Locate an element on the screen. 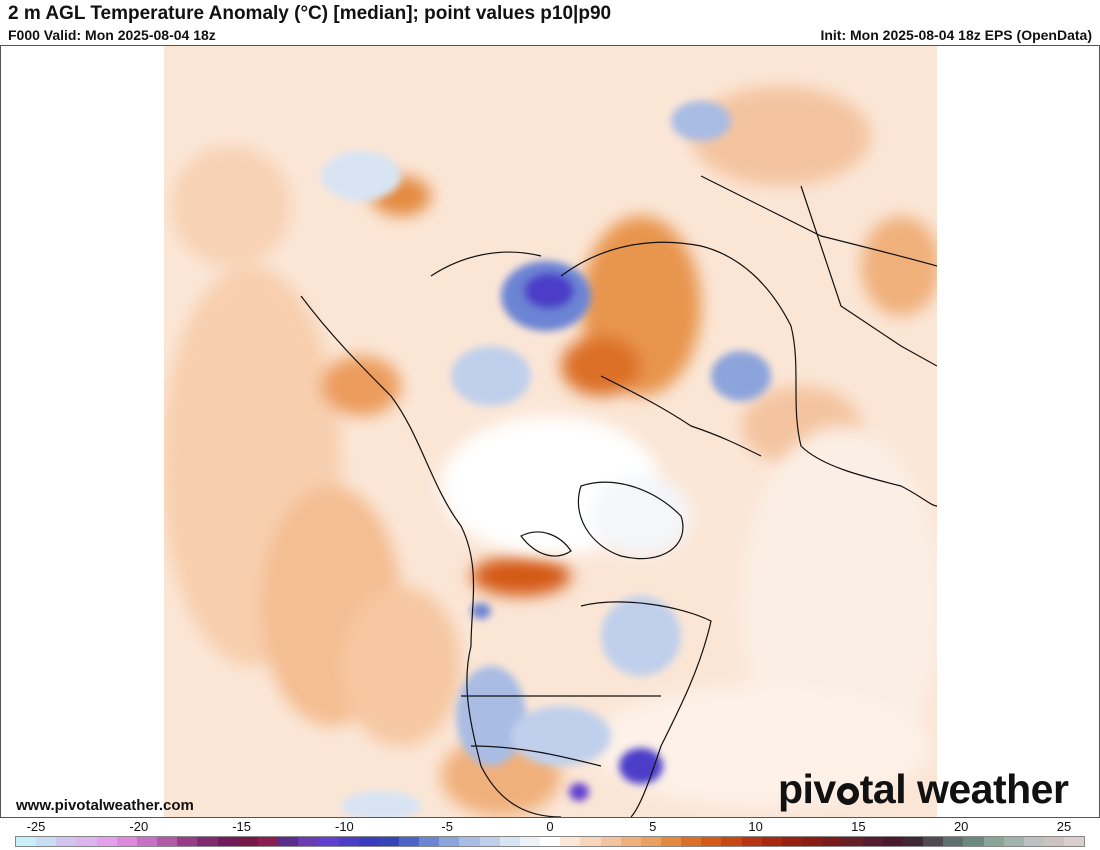 The width and height of the screenshot is (1100, 850). colorbar is located at coordinates (550, 841).